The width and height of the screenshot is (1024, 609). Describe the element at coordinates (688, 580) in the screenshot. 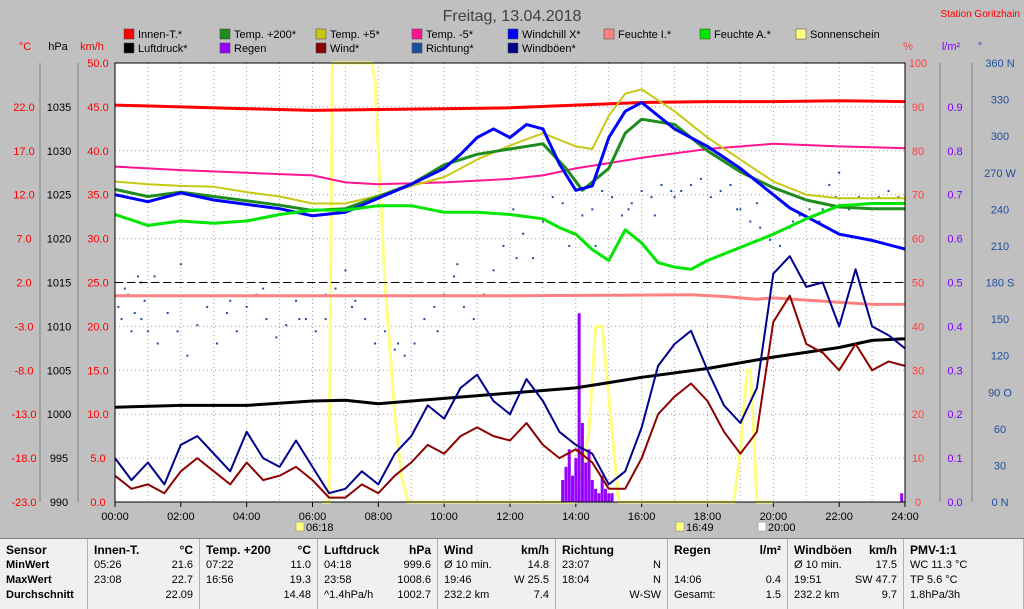

I see `stats-key: 14:06` at that location.